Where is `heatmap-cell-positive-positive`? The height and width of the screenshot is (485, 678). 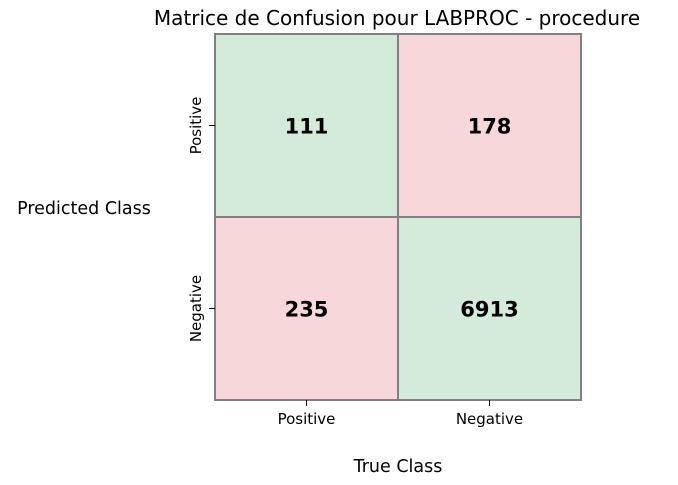 heatmap-cell-positive-positive is located at coordinates (306, 125).